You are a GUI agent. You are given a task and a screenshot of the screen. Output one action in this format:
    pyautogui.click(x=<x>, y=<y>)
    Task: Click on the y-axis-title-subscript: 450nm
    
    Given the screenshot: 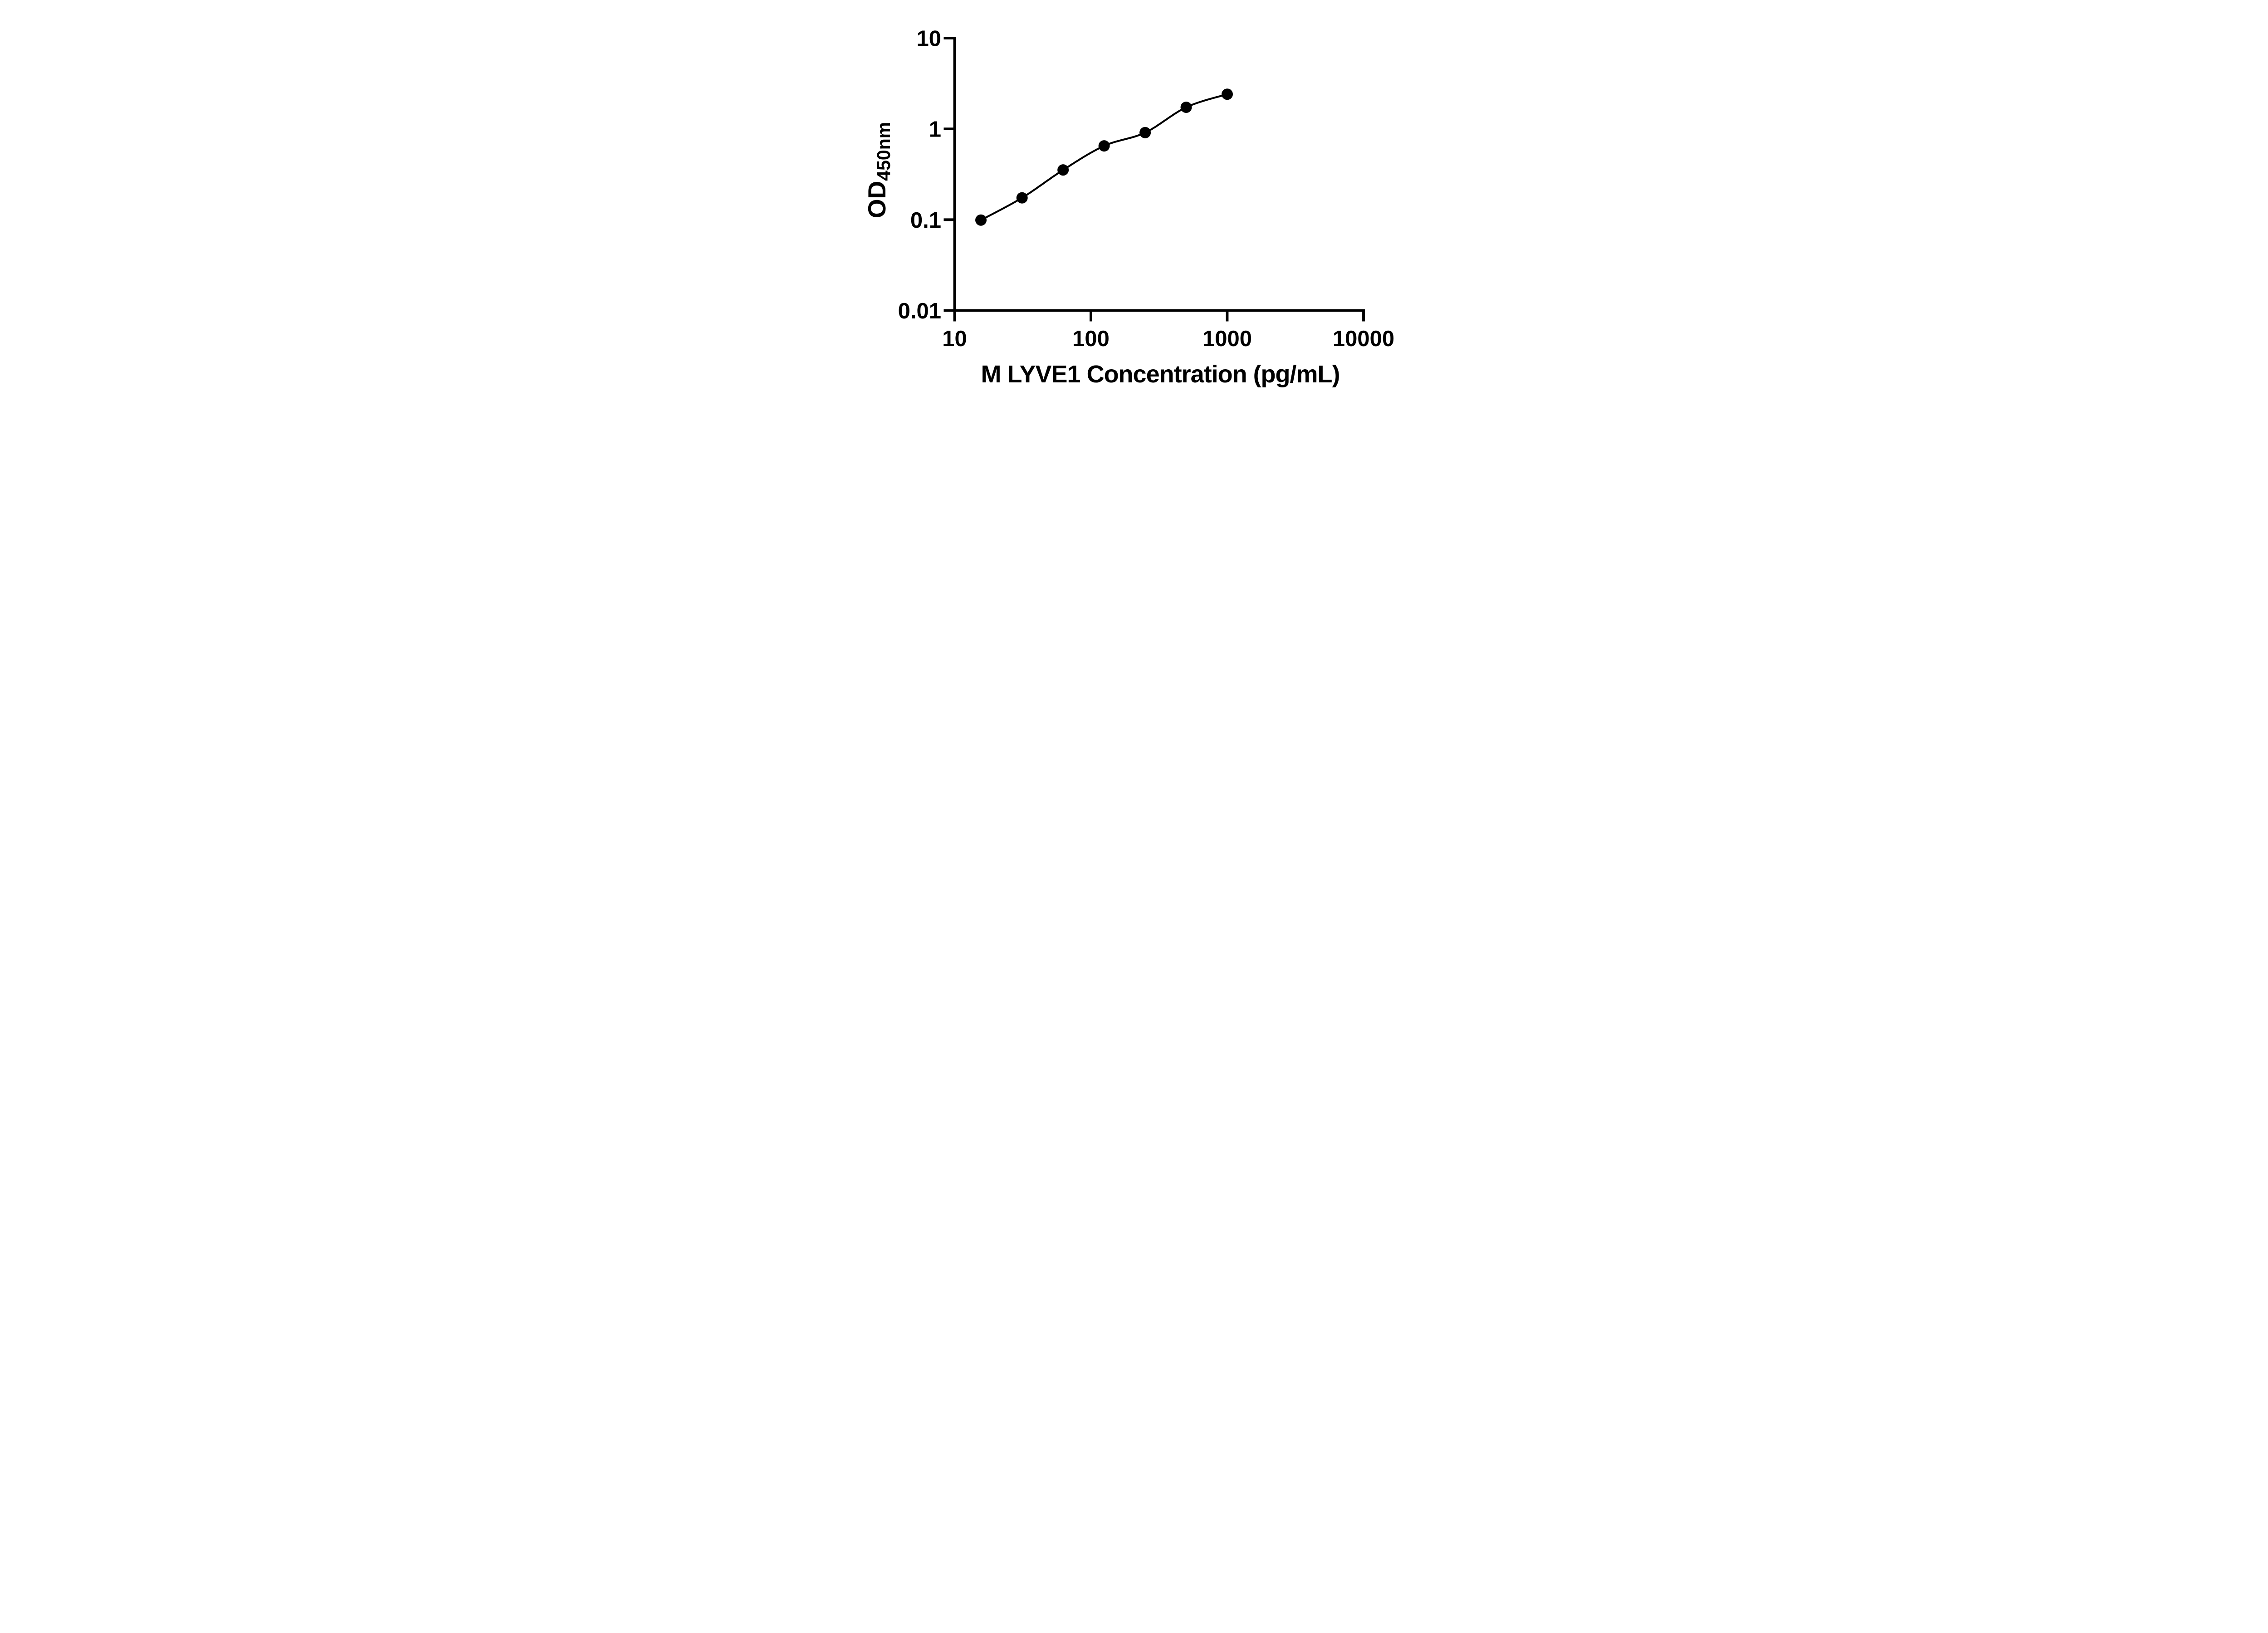 What is the action you would take?
    pyautogui.click(x=884, y=151)
    